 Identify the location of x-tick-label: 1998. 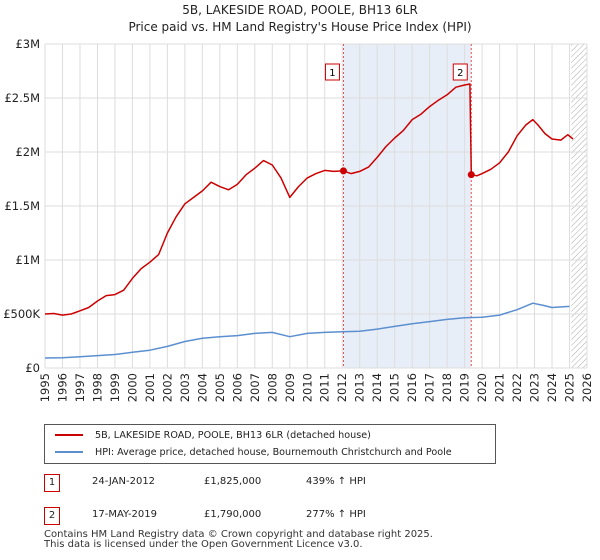
(97, 387).